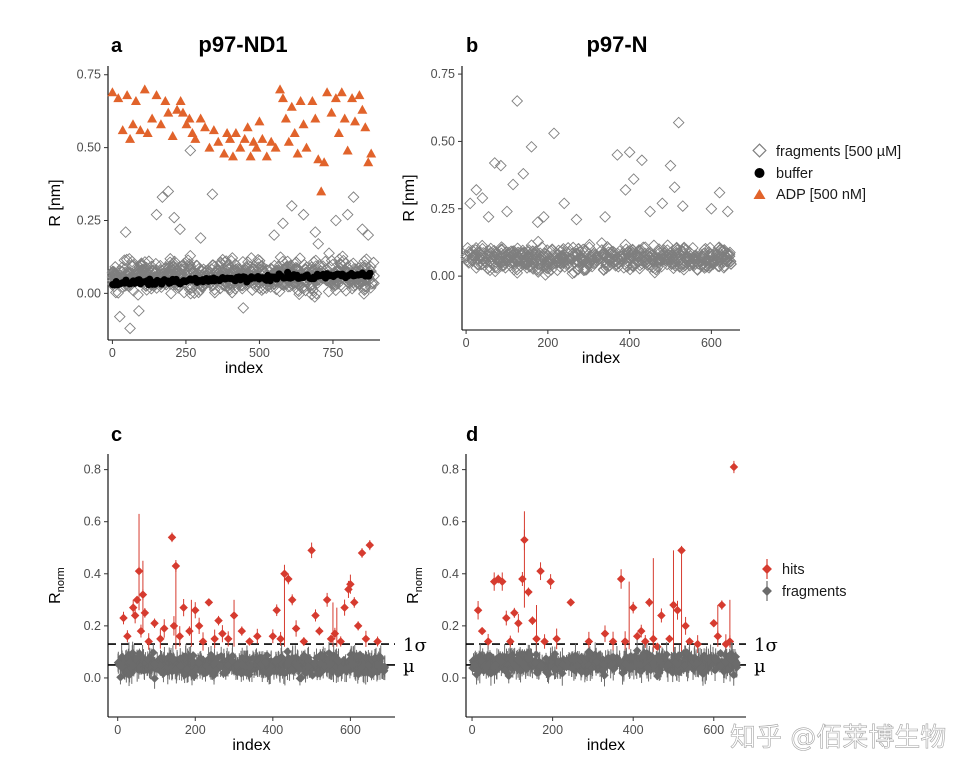 The height and width of the screenshot is (777, 979). What do you see at coordinates (116, 435) in the screenshot?
I see `panel-letter-c: c` at bounding box center [116, 435].